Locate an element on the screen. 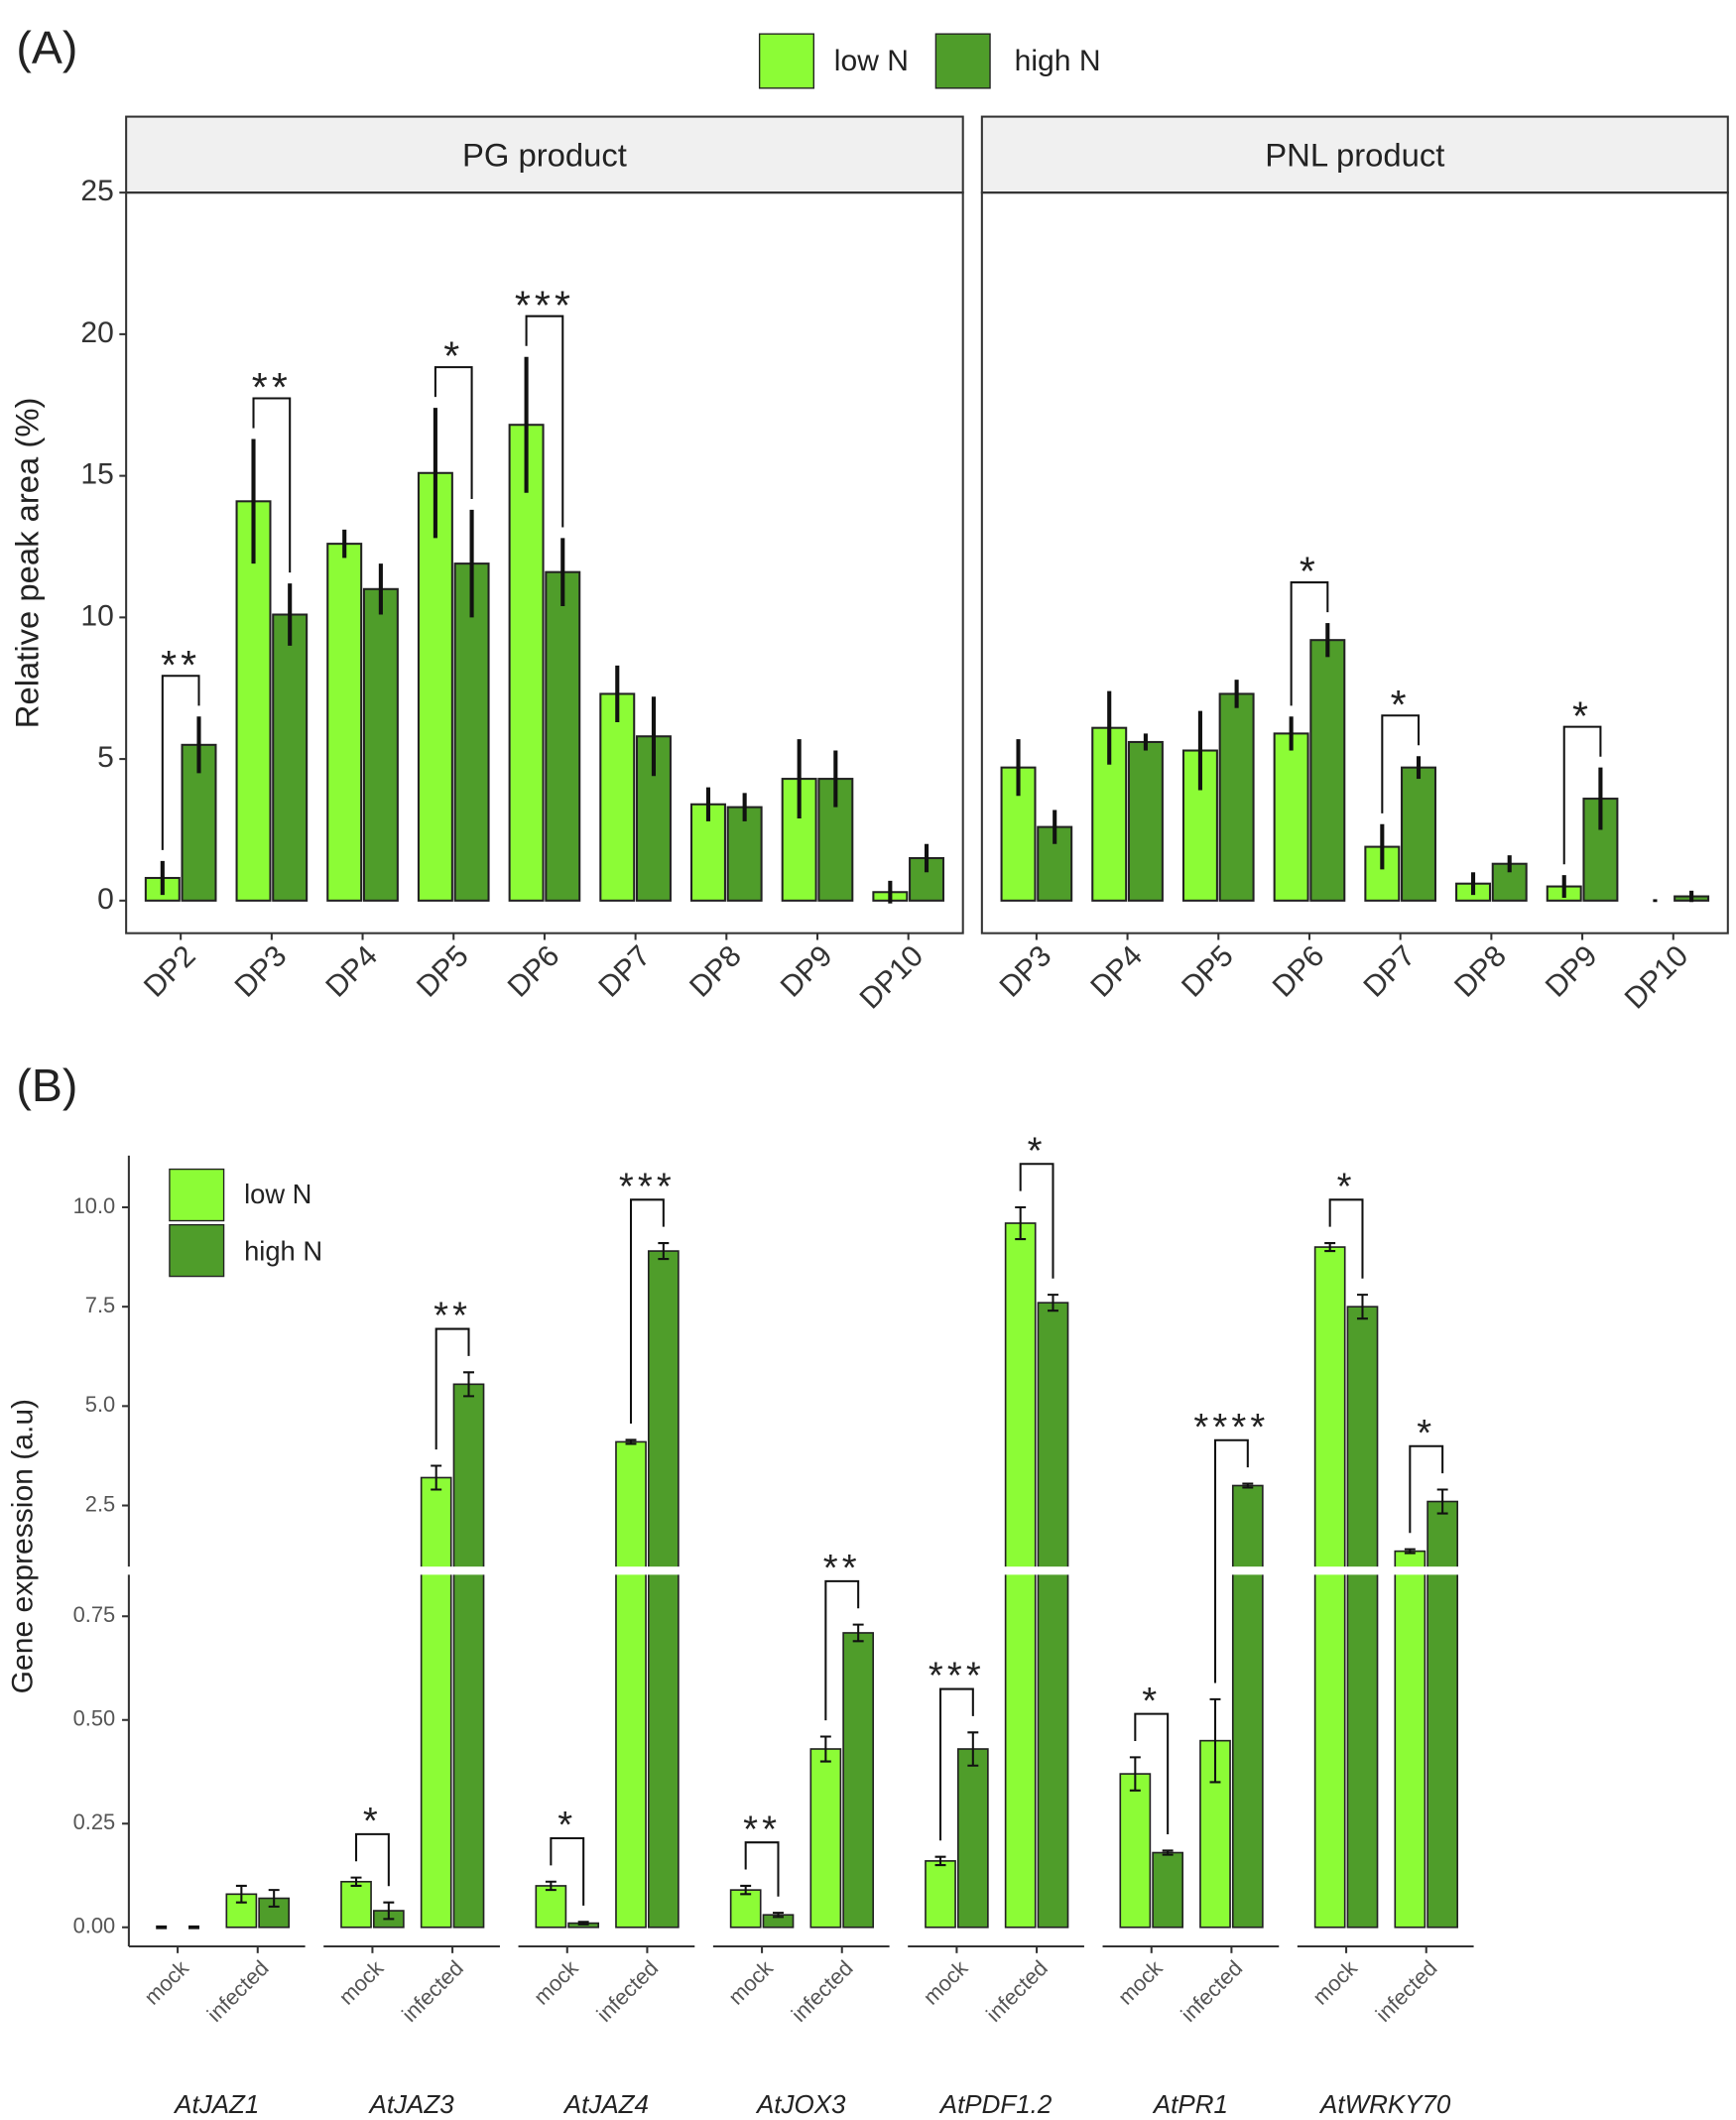 The height and width of the screenshot is (2120, 1736). group-label: AtPDF1.2 is located at coordinates (995, 2104).